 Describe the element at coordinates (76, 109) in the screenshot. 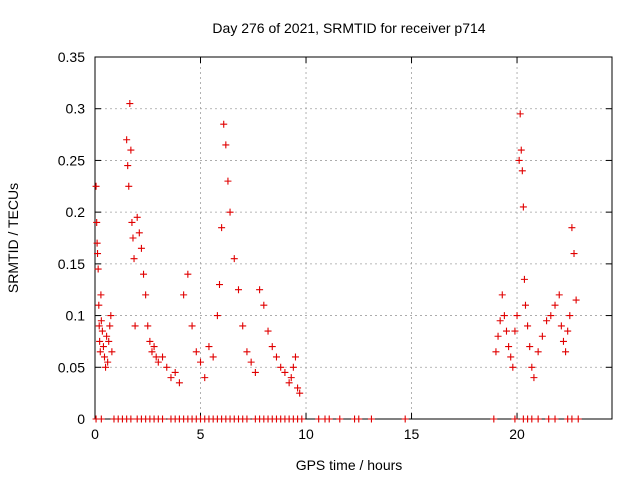

I see `y-tick-label: 0.3` at that location.